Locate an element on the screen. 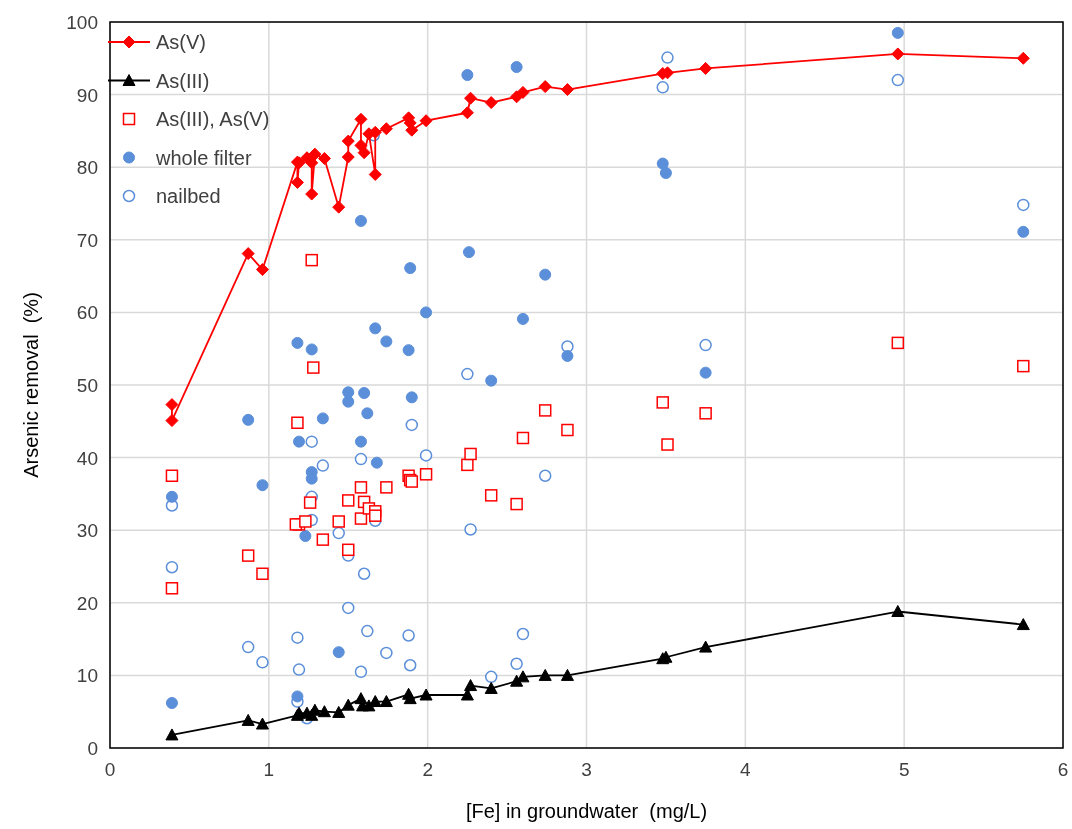  y-tick-label: 40 is located at coordinates (87, 458).